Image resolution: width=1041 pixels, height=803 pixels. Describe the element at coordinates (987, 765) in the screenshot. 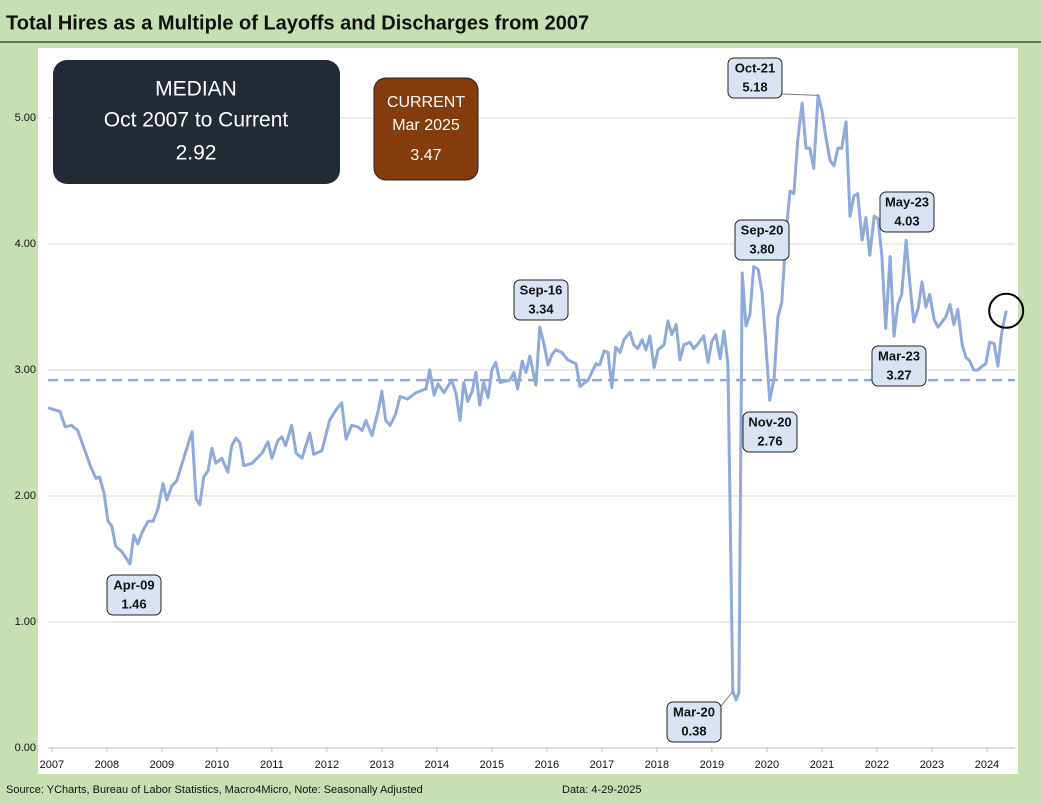

I see `x-tick-label: 2024` at that location.